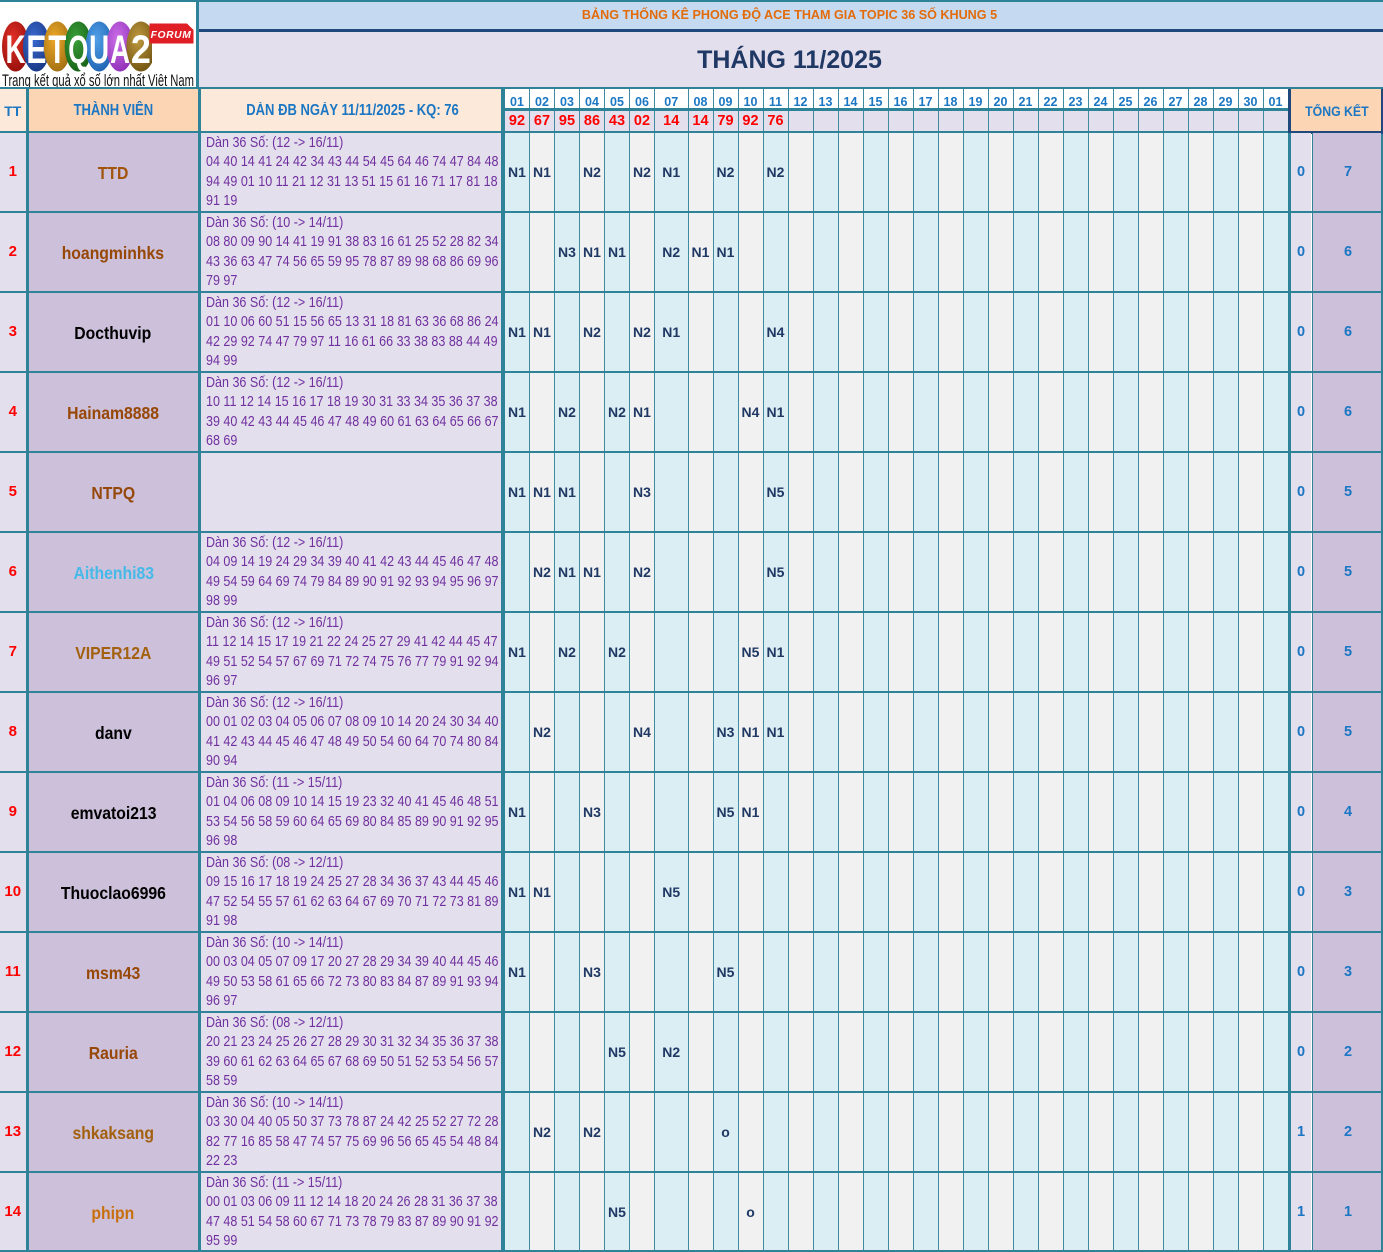 The width and height of the screenshot is (1383, 1252). What do you see at coordinates (78, 50) in the screenshot?
I see `svg-text: Q` at bounding box center [78, 50].